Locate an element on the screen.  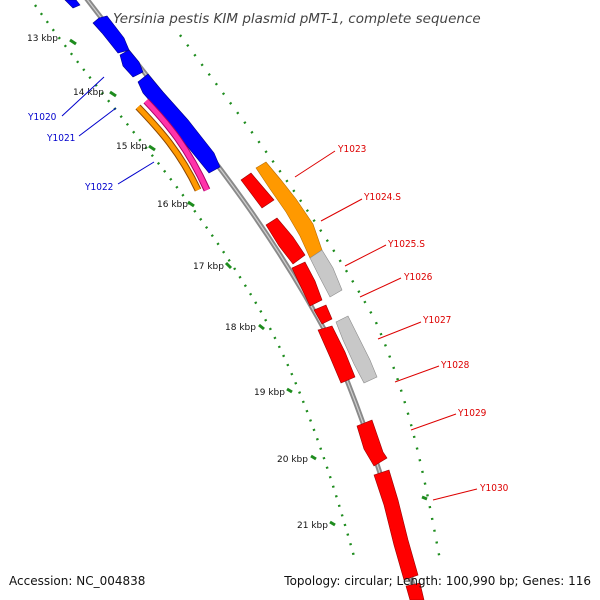
kbp-label: 20 kbp is located at coordinates (292, 460).